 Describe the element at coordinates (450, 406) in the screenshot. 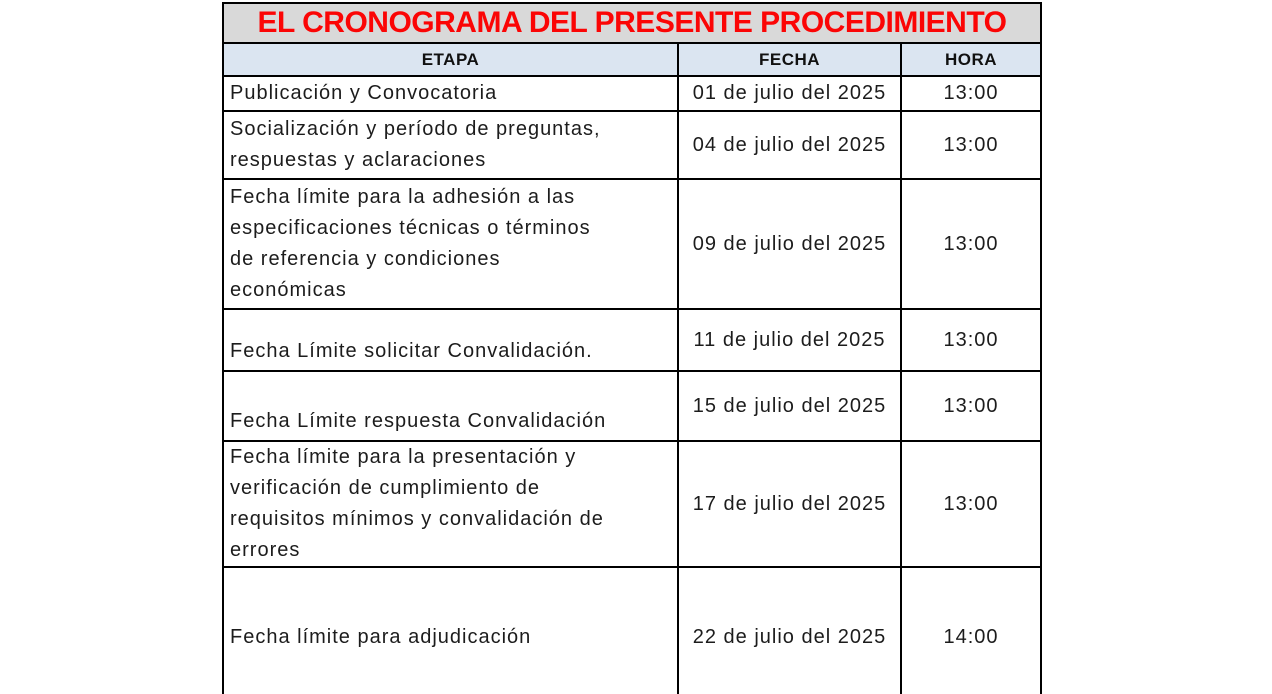

I see `etapa-cell: Fecha Límite respuesta Convalidación` at that location.